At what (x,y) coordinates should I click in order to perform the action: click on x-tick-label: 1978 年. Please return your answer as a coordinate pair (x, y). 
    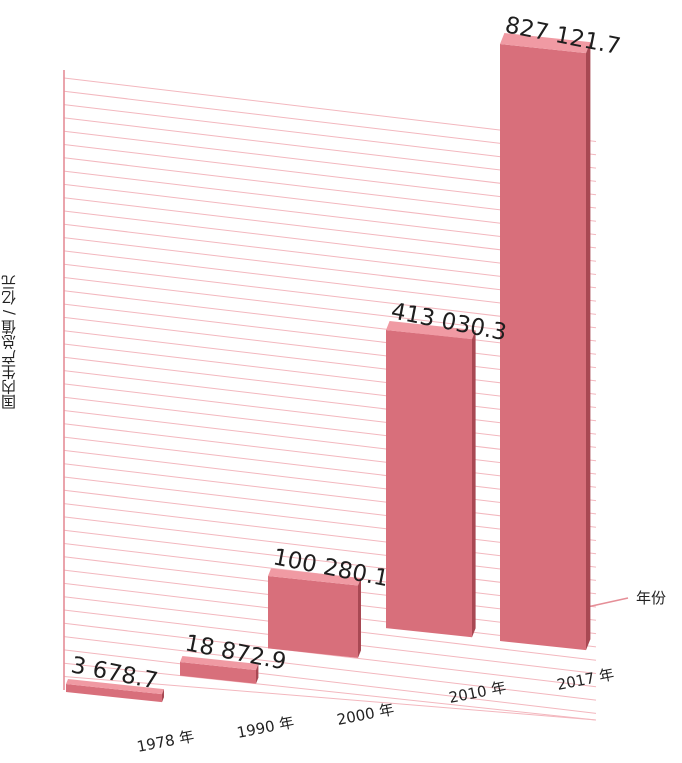
    Looking at the image, I should click on (165, 741).